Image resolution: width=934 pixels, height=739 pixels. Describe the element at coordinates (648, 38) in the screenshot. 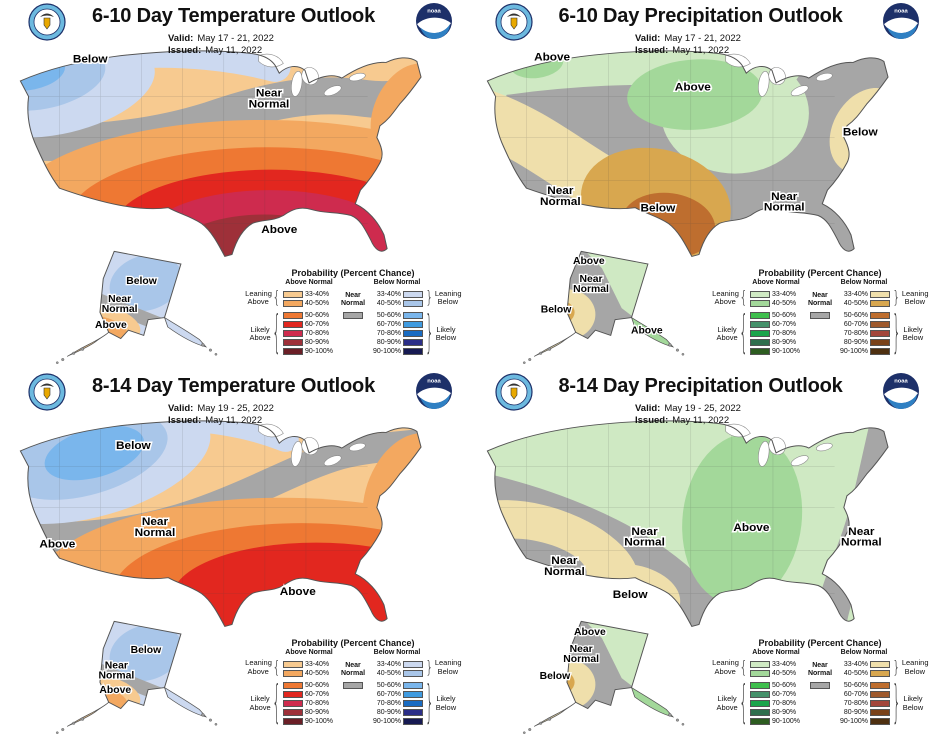

I see `valid-label: Valid:` at that location.